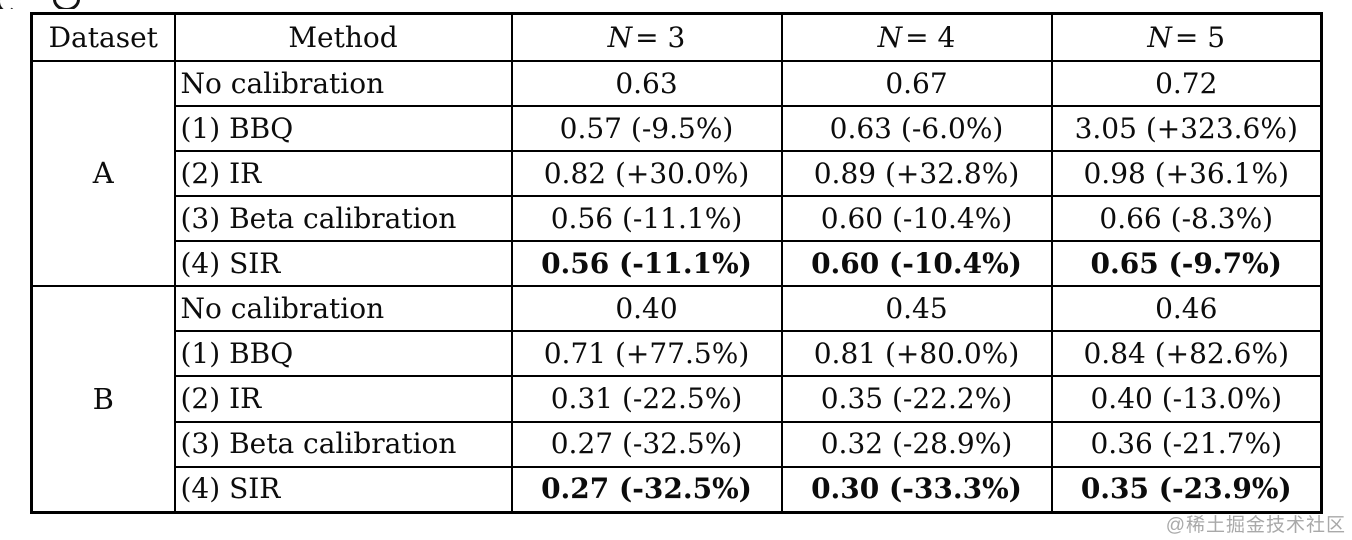 This screenshot has height=540, width=1352. What do you see at coordinates (930, 37) in the screenshot?
I see `n-equals-value: = 4` at bounding box center [930, 37].